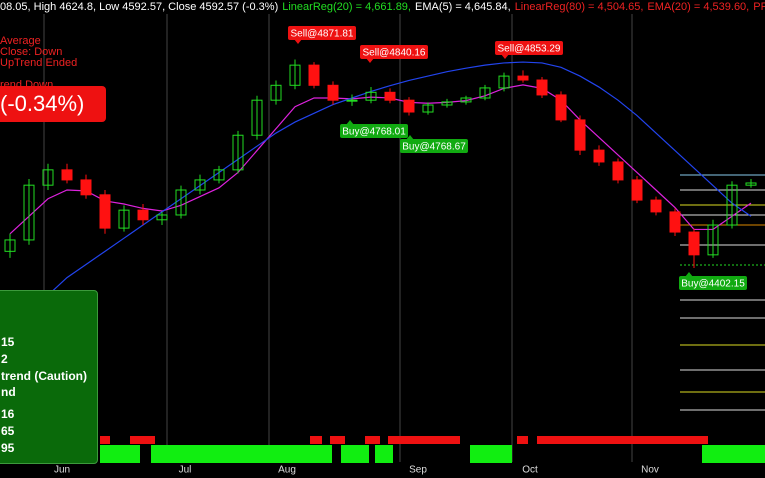 Image resolution: width=765 pixels, height=478 pixels. I want to click on status-line: UpTrend Ended, so click(39, 63).